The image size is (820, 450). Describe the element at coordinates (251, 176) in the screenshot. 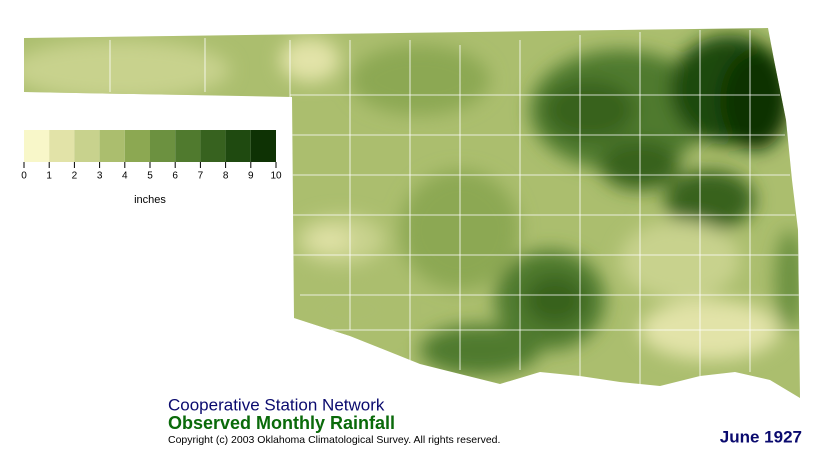

I see `legend-tick-label: 9` at that location.